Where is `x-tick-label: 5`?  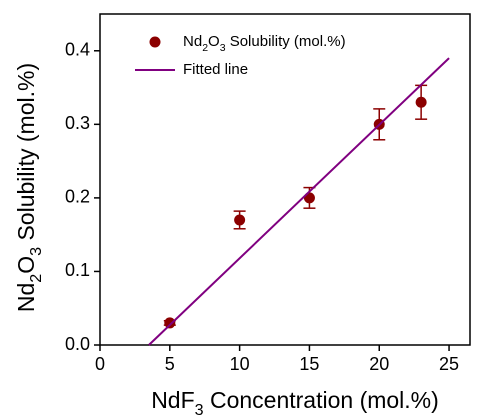
x-tick-label: 5 is located at coordinates (170, 364).